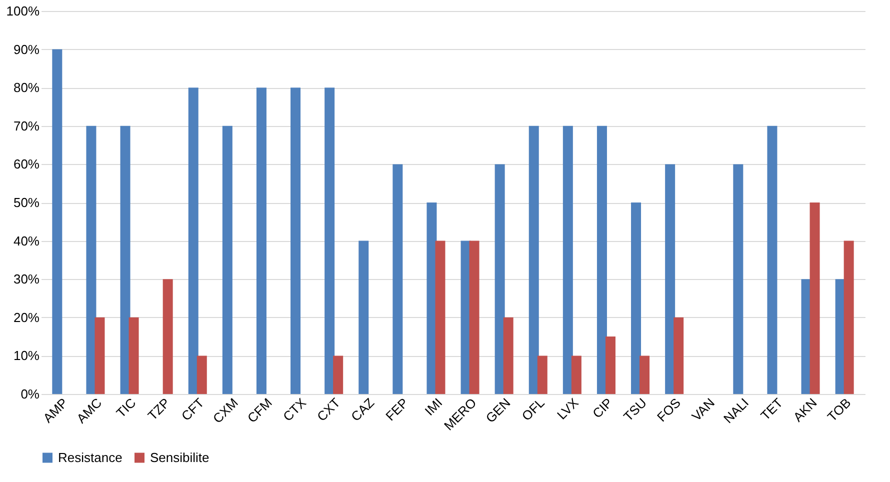 The height and width of the screenshot is (482, 890). Describe the element at coordinates (772, 409) in the screenshot. I see `x-tick-label: TET` at that location.